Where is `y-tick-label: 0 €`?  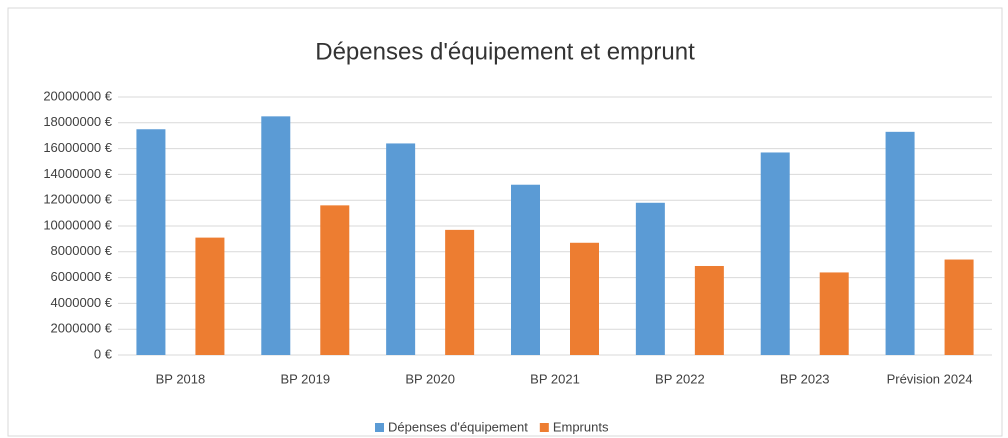 y-tick-label: 0 € is located at coordinates (103, 353).